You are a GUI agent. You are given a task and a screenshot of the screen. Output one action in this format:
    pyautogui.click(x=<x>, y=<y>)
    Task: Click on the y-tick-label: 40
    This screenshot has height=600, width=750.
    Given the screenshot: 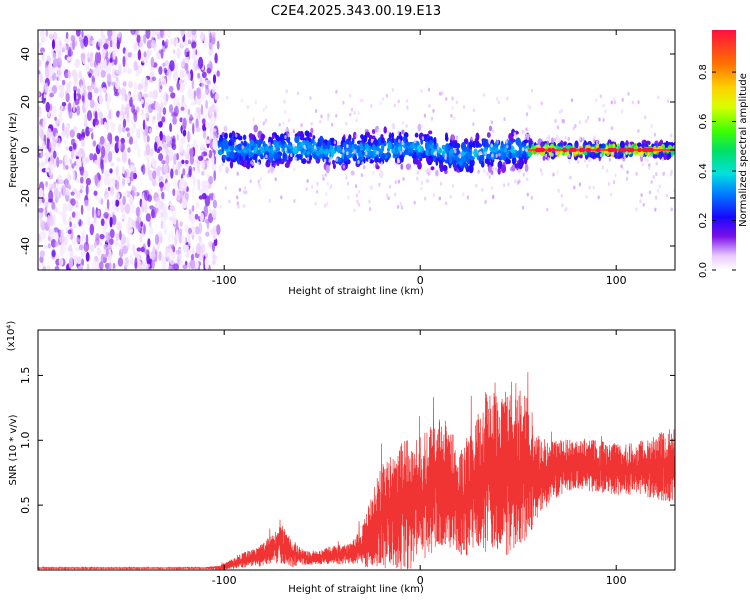 What is the action you would take?
    pyautogui.click(x=25, y=54)
    